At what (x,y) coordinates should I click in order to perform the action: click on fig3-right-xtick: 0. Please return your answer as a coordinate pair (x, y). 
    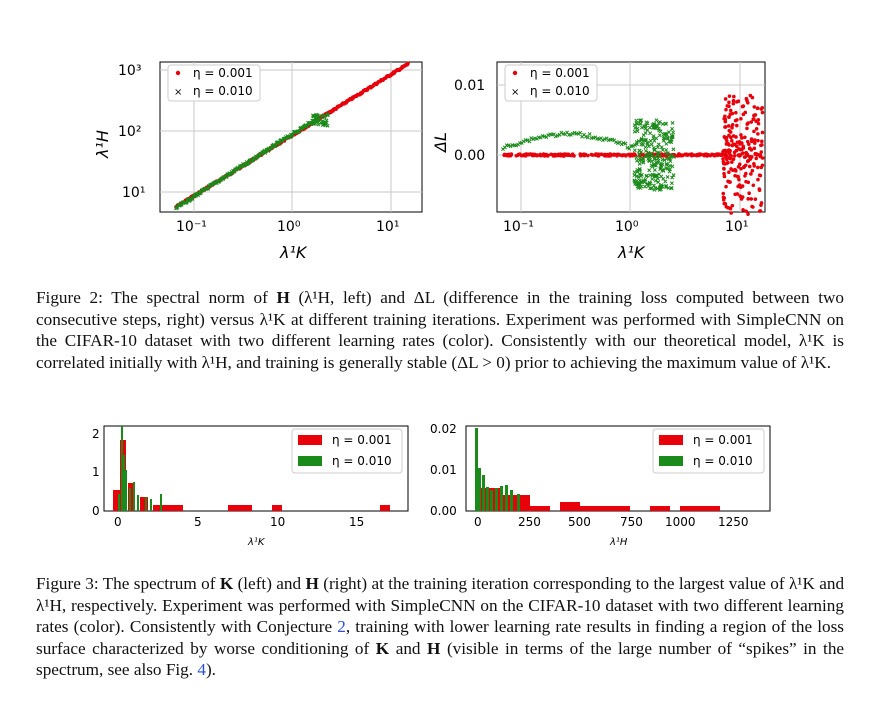
    Looking at the image, I should click on (478, 522).